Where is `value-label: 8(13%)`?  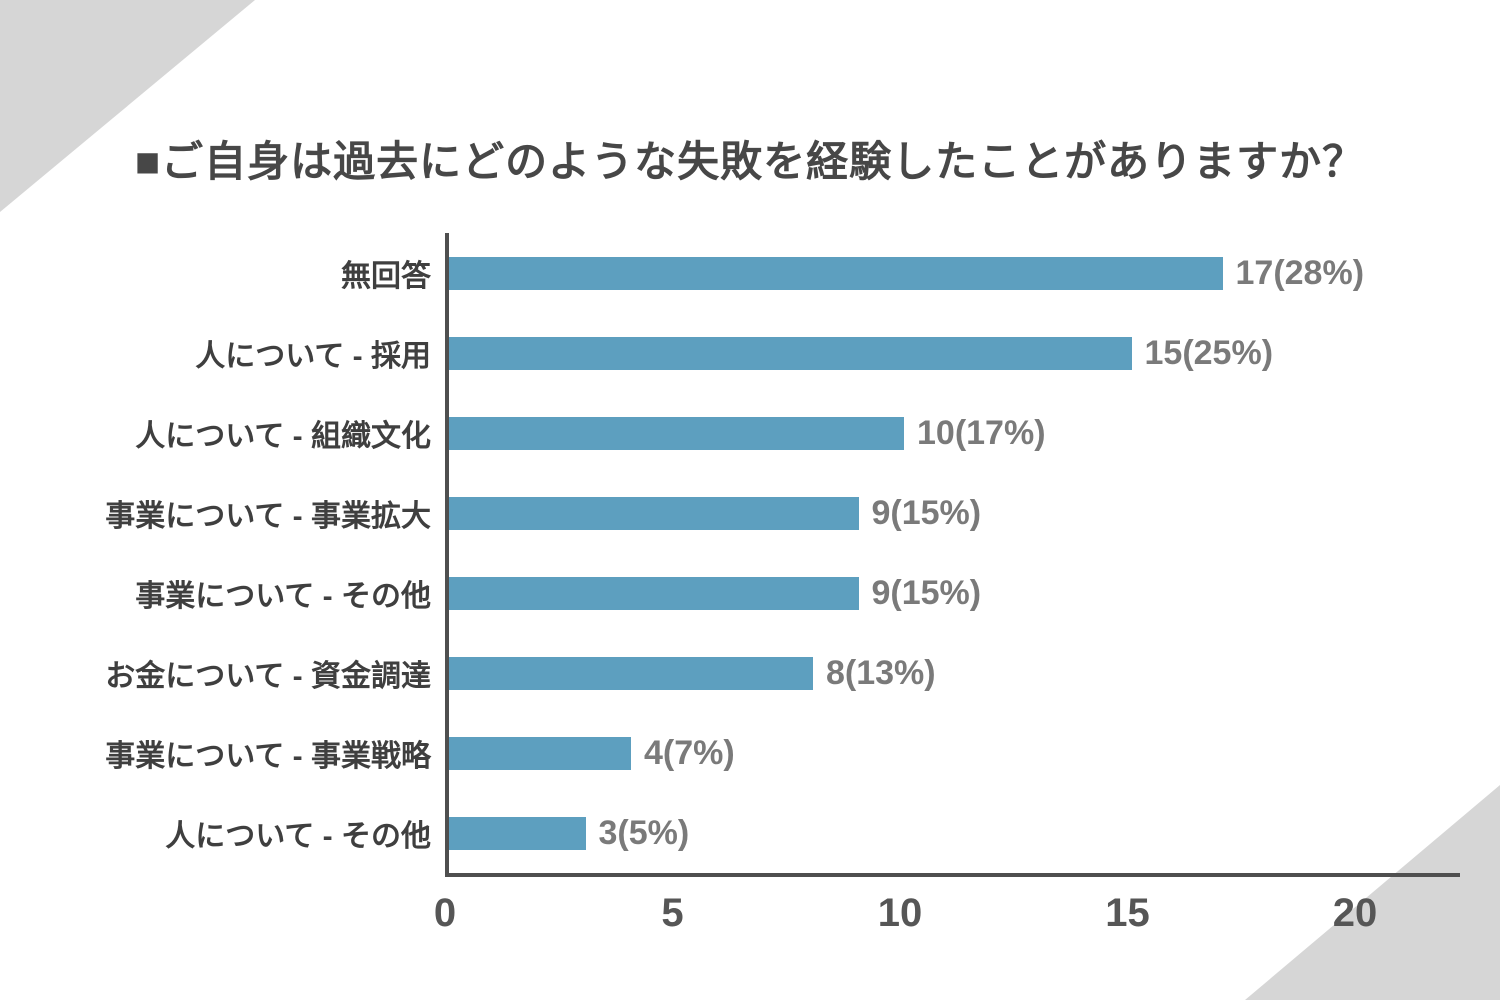
value-label: 8(13%) is located at coordinates (881, 672).